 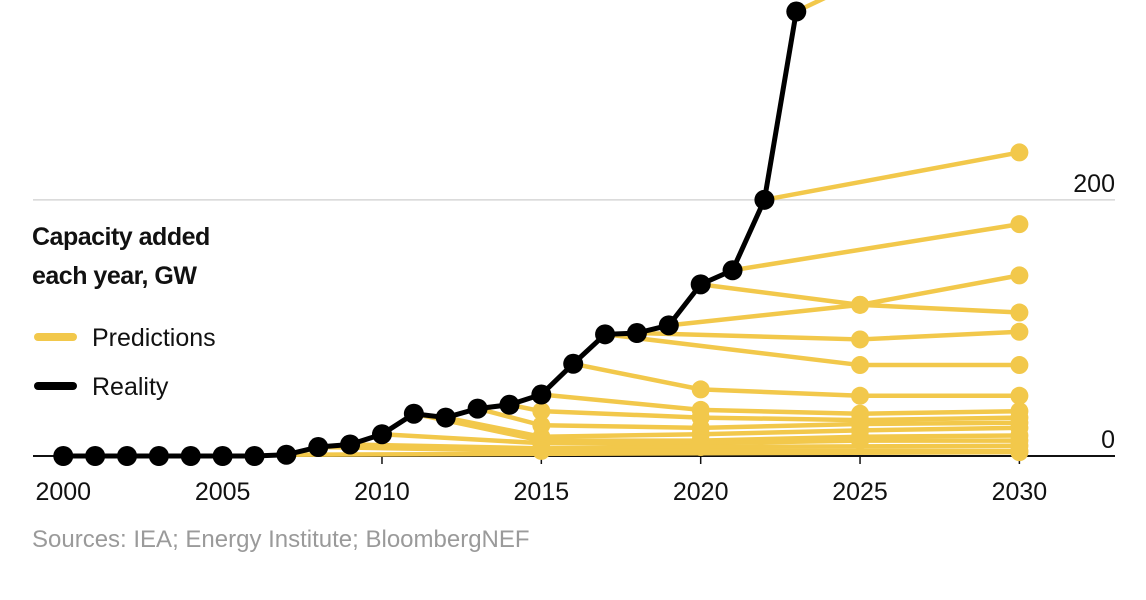 What do you see at coordinates (382, 492) in the screenshot?
I see `x-tick-label: 2010` at bounding box center [382, 492].